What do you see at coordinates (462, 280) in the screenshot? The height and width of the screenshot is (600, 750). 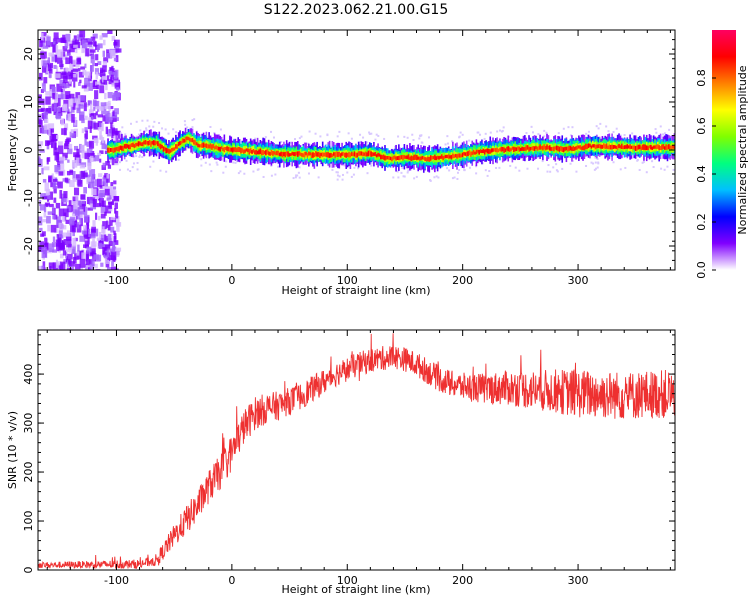 I see `spectrogram-xtick-label: 200` at bounding box center [462, 280].